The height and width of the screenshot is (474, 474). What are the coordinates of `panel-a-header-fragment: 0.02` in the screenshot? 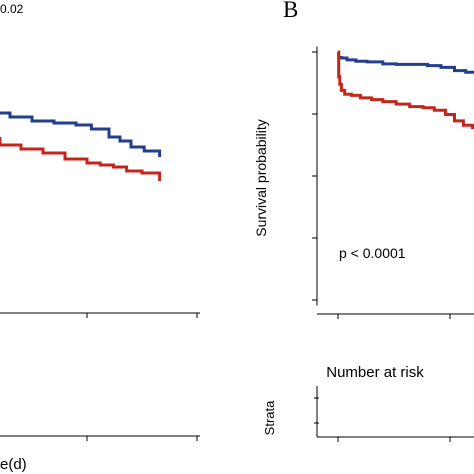 It's located at (12, 9).